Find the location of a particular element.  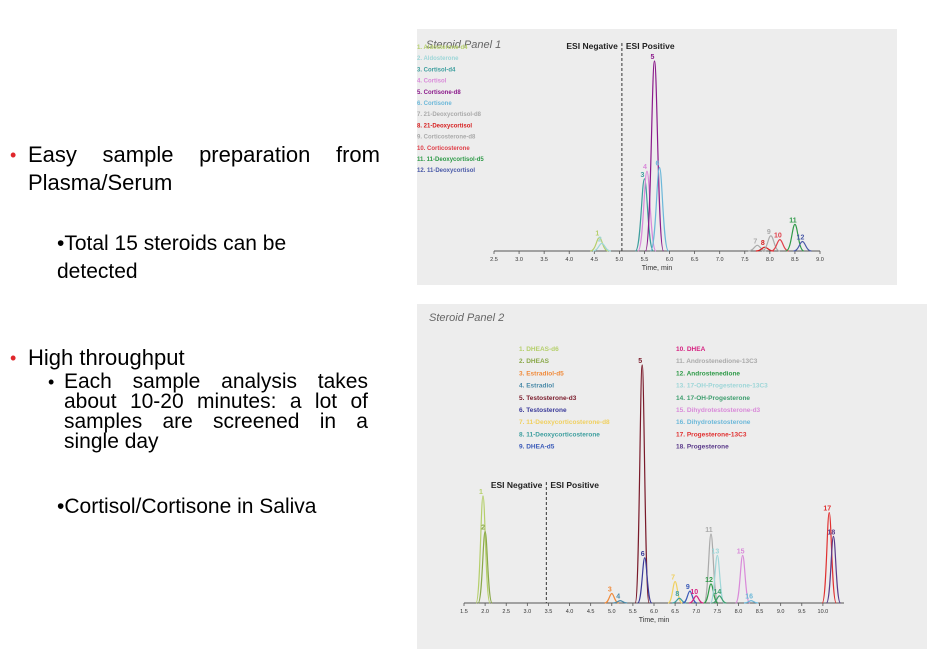

x-tick-label: 3.5 is located at coordinates (544, 260).